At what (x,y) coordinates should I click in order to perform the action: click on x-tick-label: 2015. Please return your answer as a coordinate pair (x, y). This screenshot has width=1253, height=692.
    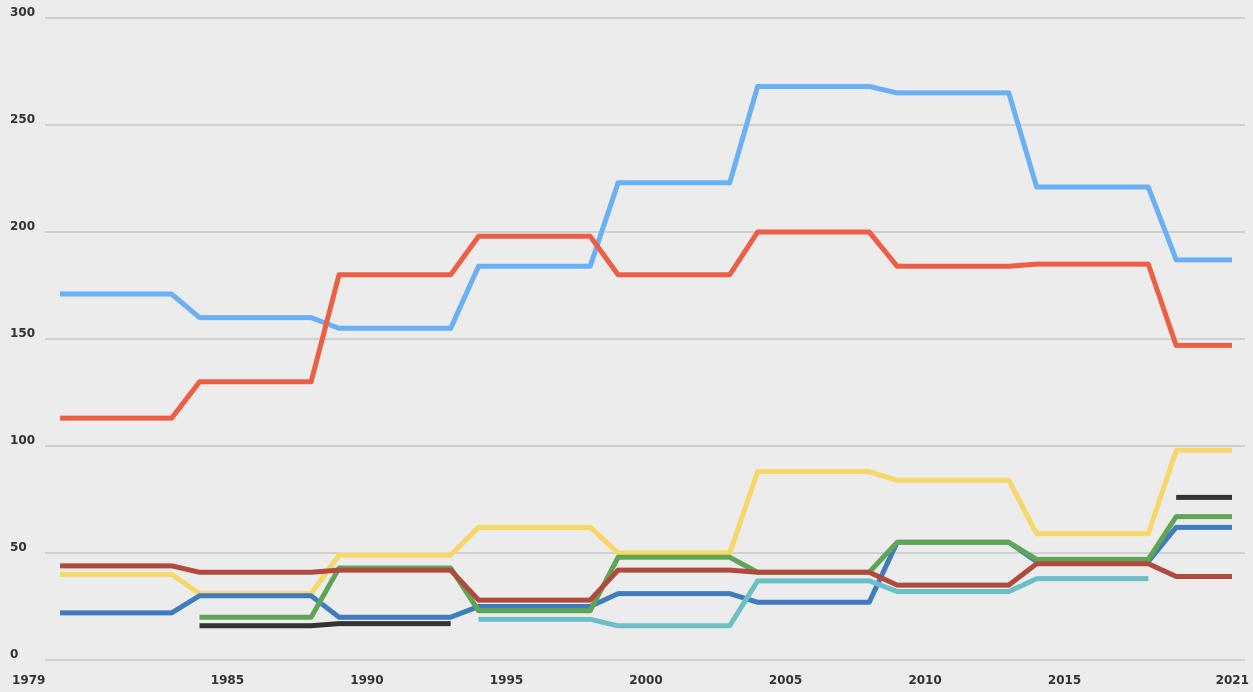
    Looking at the image, I should click on (1064, 680).